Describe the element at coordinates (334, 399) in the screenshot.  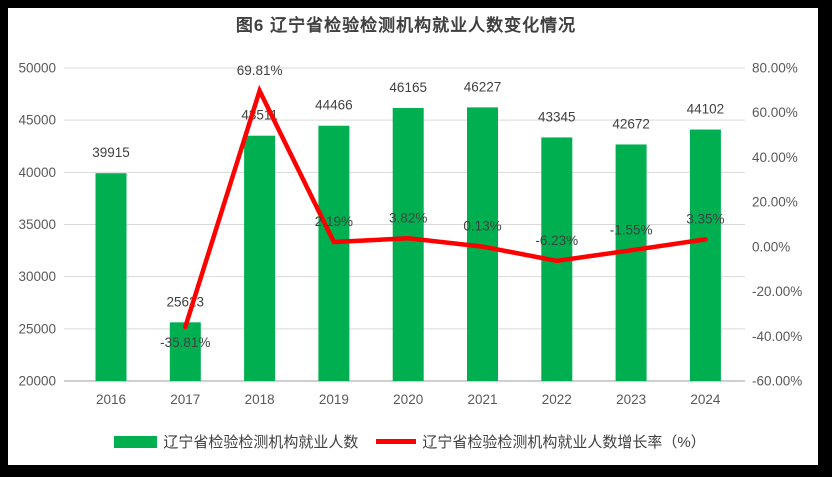
I see `x-axis-label: 2019` at that location.